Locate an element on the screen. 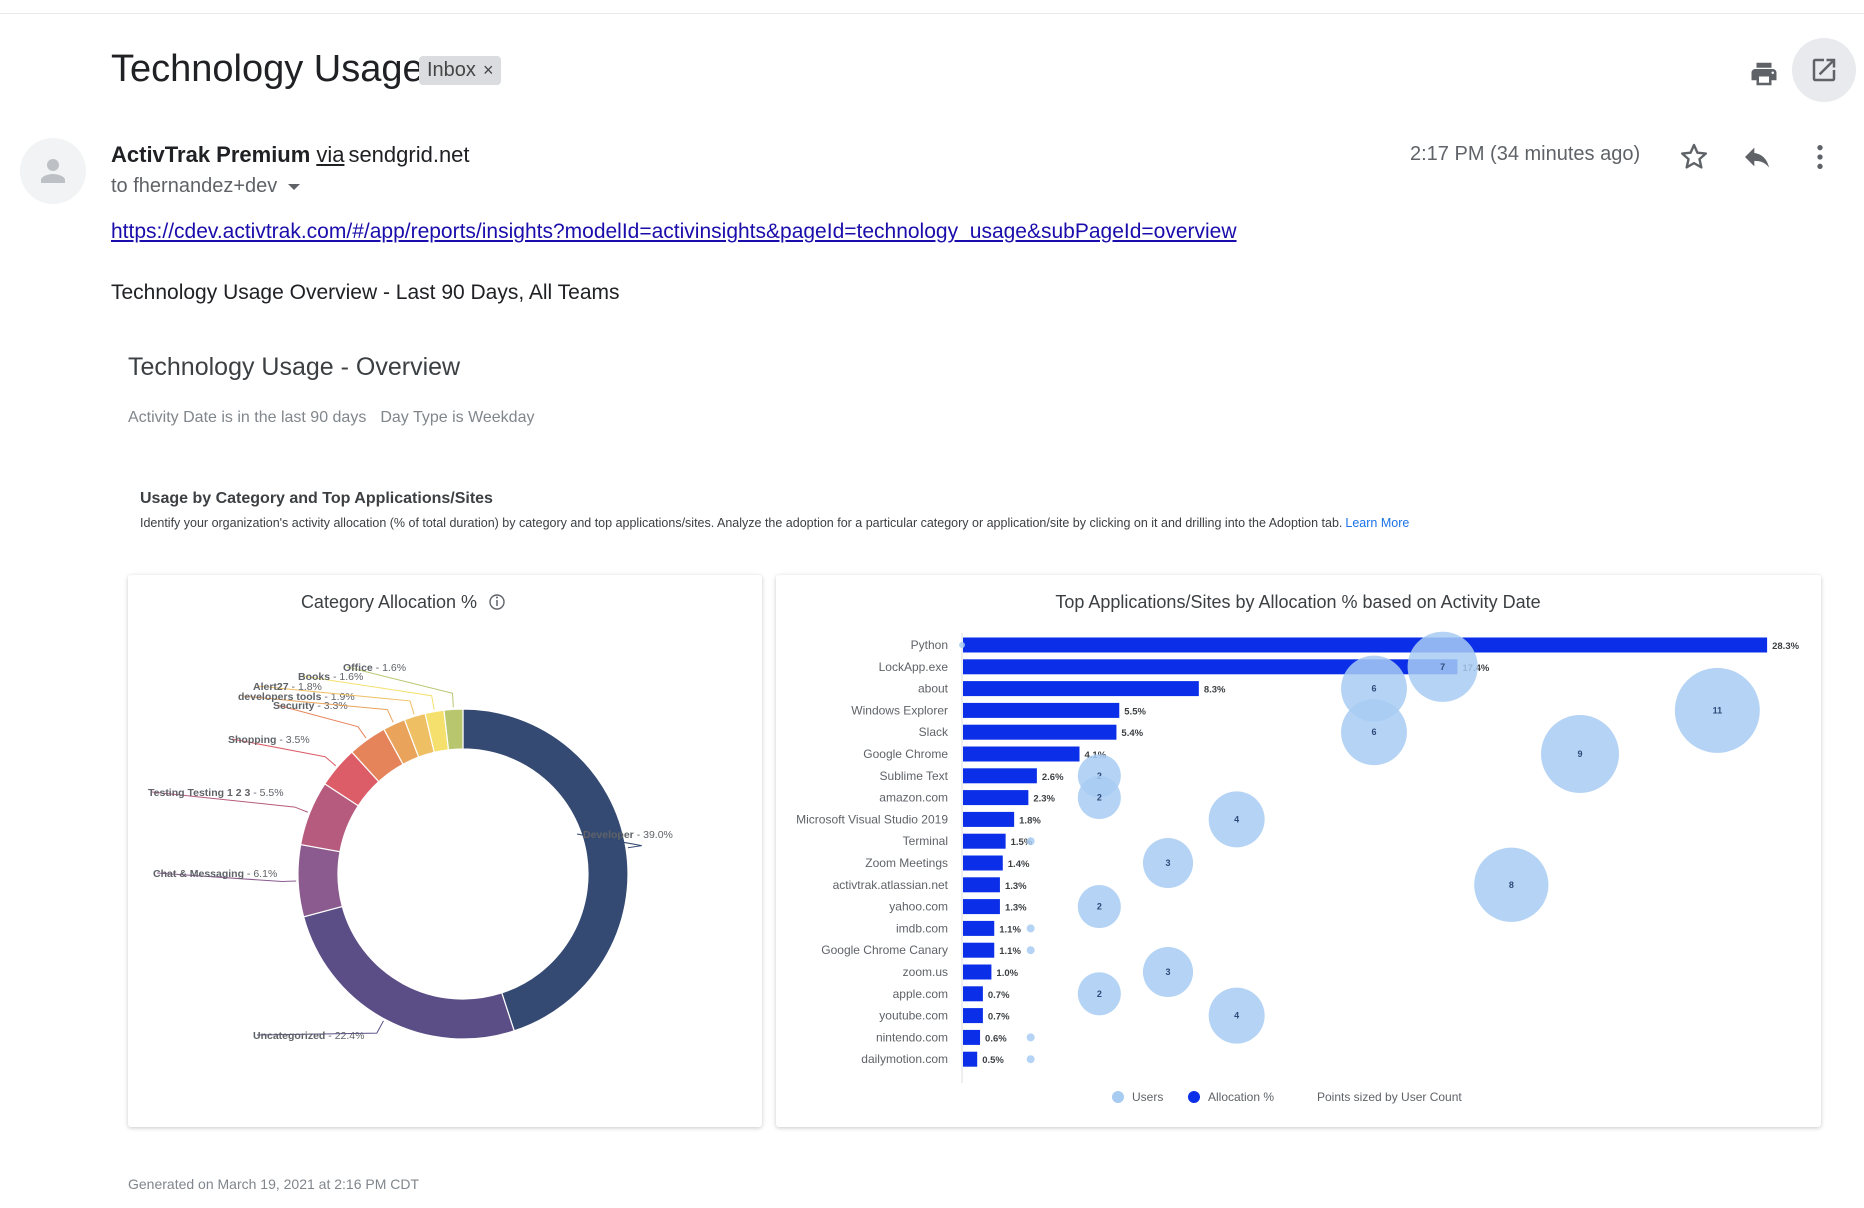 Image resolution: width=1864 pixels, height=1208 pixels. reply-button is located at coordinates (1757, 157).